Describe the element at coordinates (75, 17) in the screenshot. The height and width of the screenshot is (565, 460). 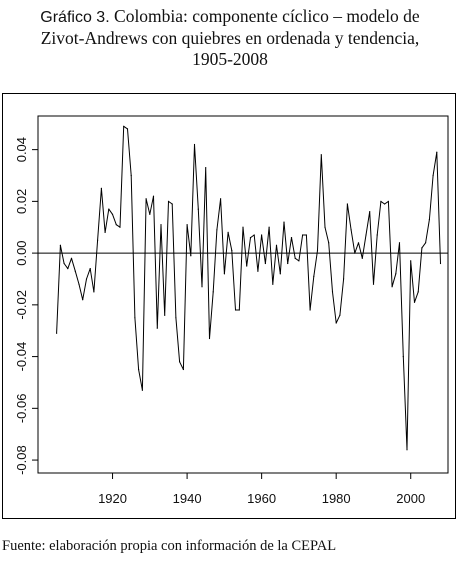
I see `figure-label: Gráfico 3.` at that location.